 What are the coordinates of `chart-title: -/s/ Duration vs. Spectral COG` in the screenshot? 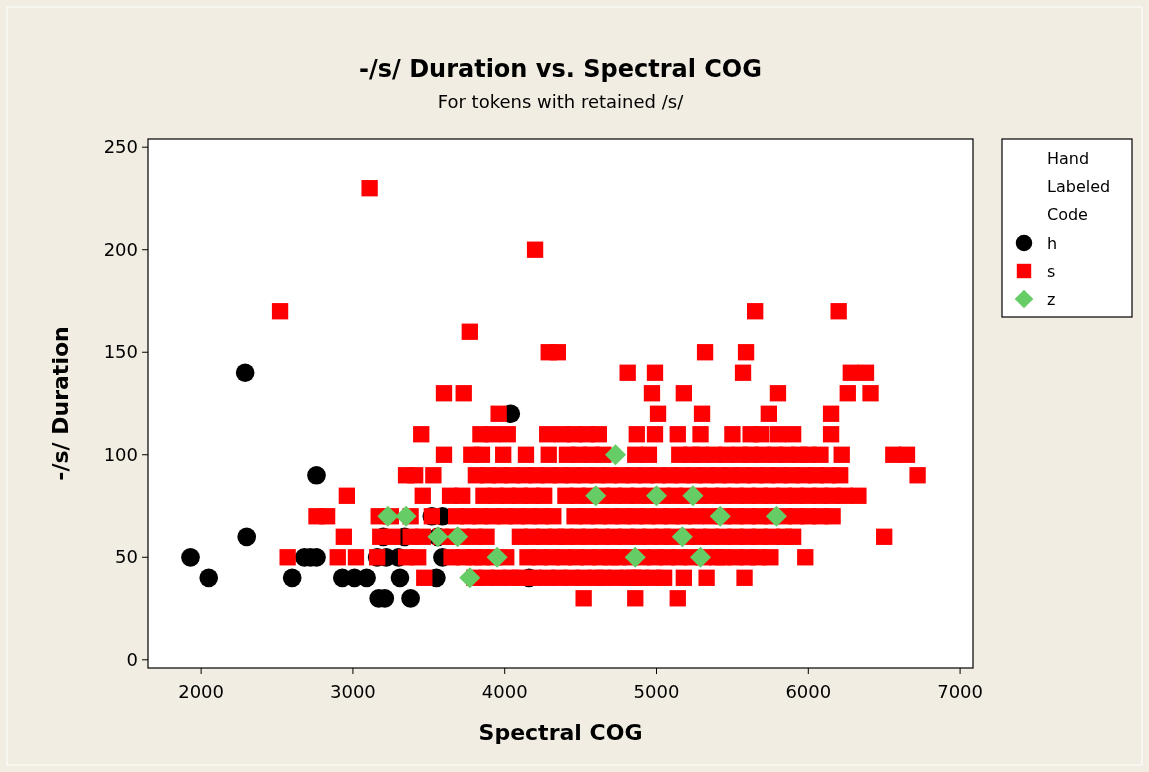 It's located at (560, 69).